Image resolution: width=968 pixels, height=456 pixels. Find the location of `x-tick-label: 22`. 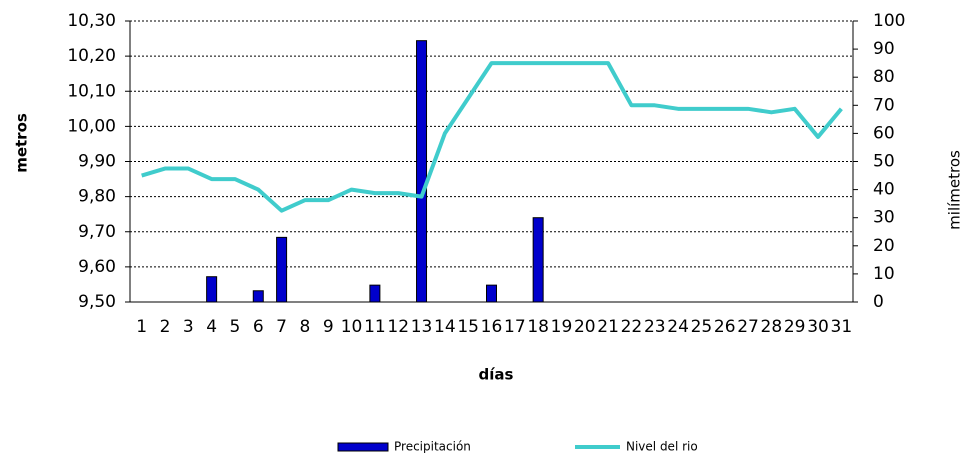

x-tick-label: 22 is located at coordinates (632, 327).